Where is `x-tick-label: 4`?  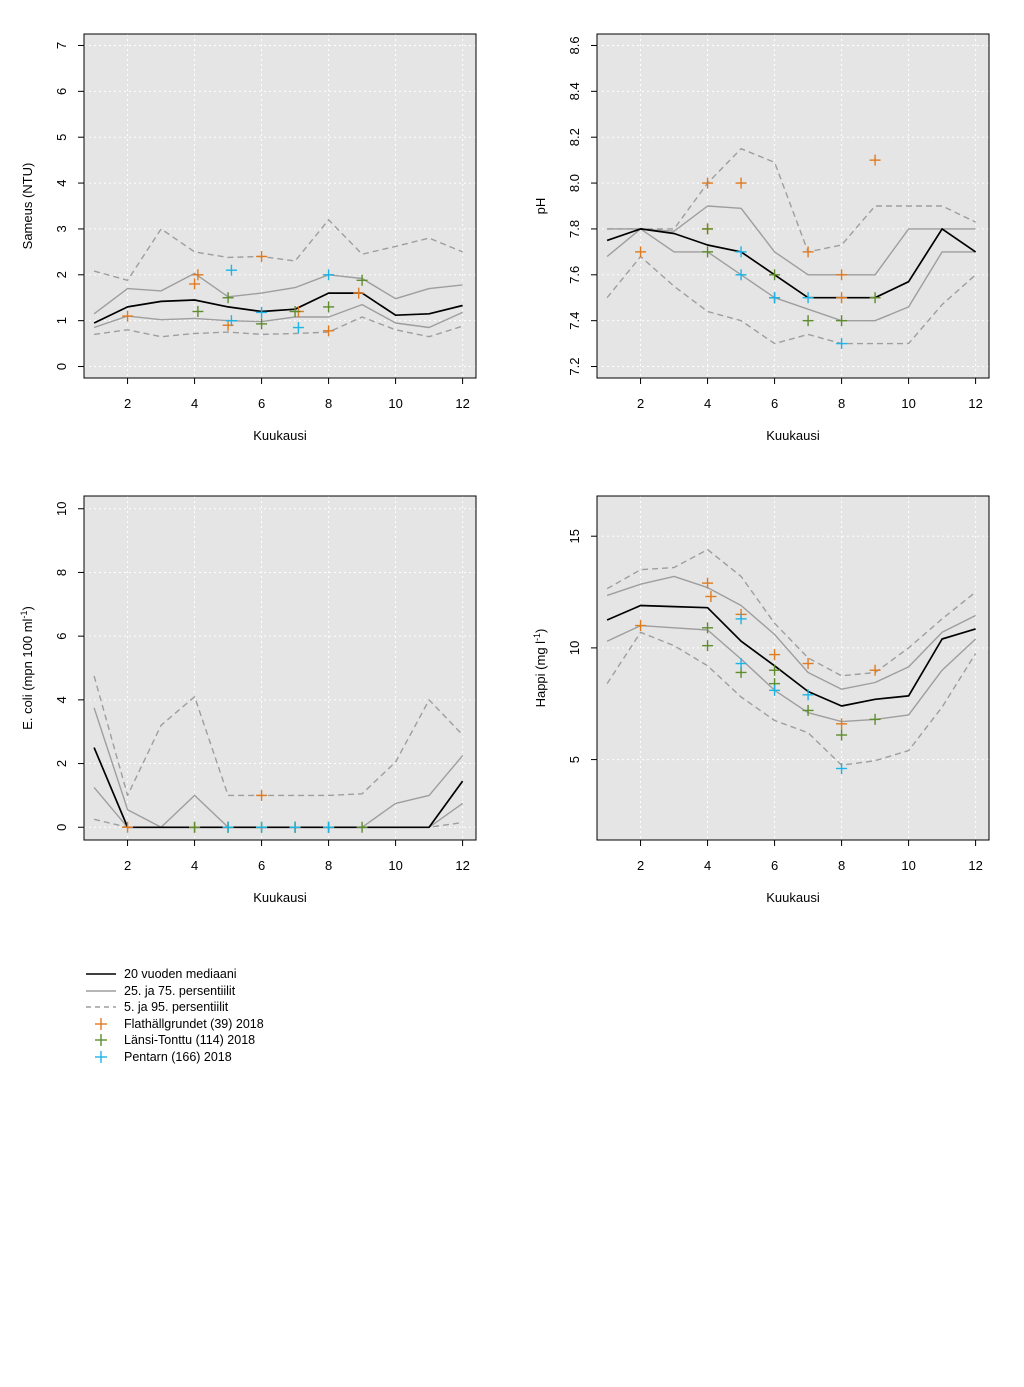 x-tick-label: 4 is located at coordinates (194, 403).